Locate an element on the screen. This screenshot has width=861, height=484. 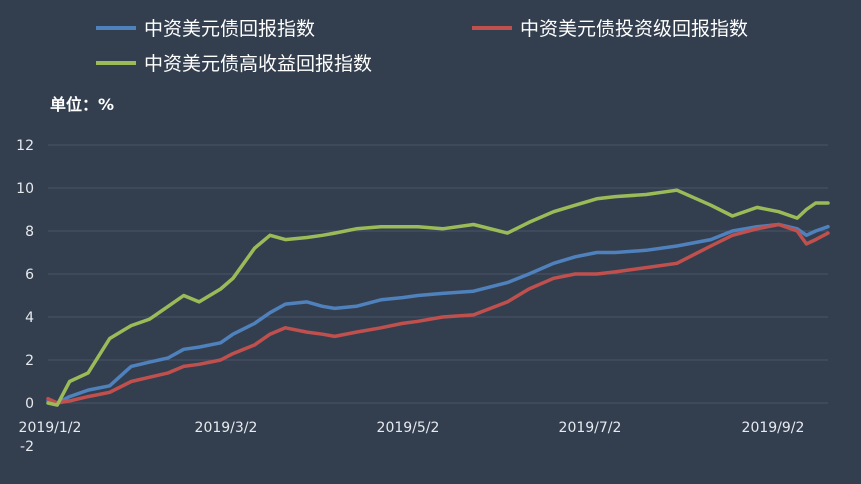
legend: 中资美元债回报指数 中资美元债投资级回报指数 中资美元债高收益回报指数 is located at coordinates (422, 46).